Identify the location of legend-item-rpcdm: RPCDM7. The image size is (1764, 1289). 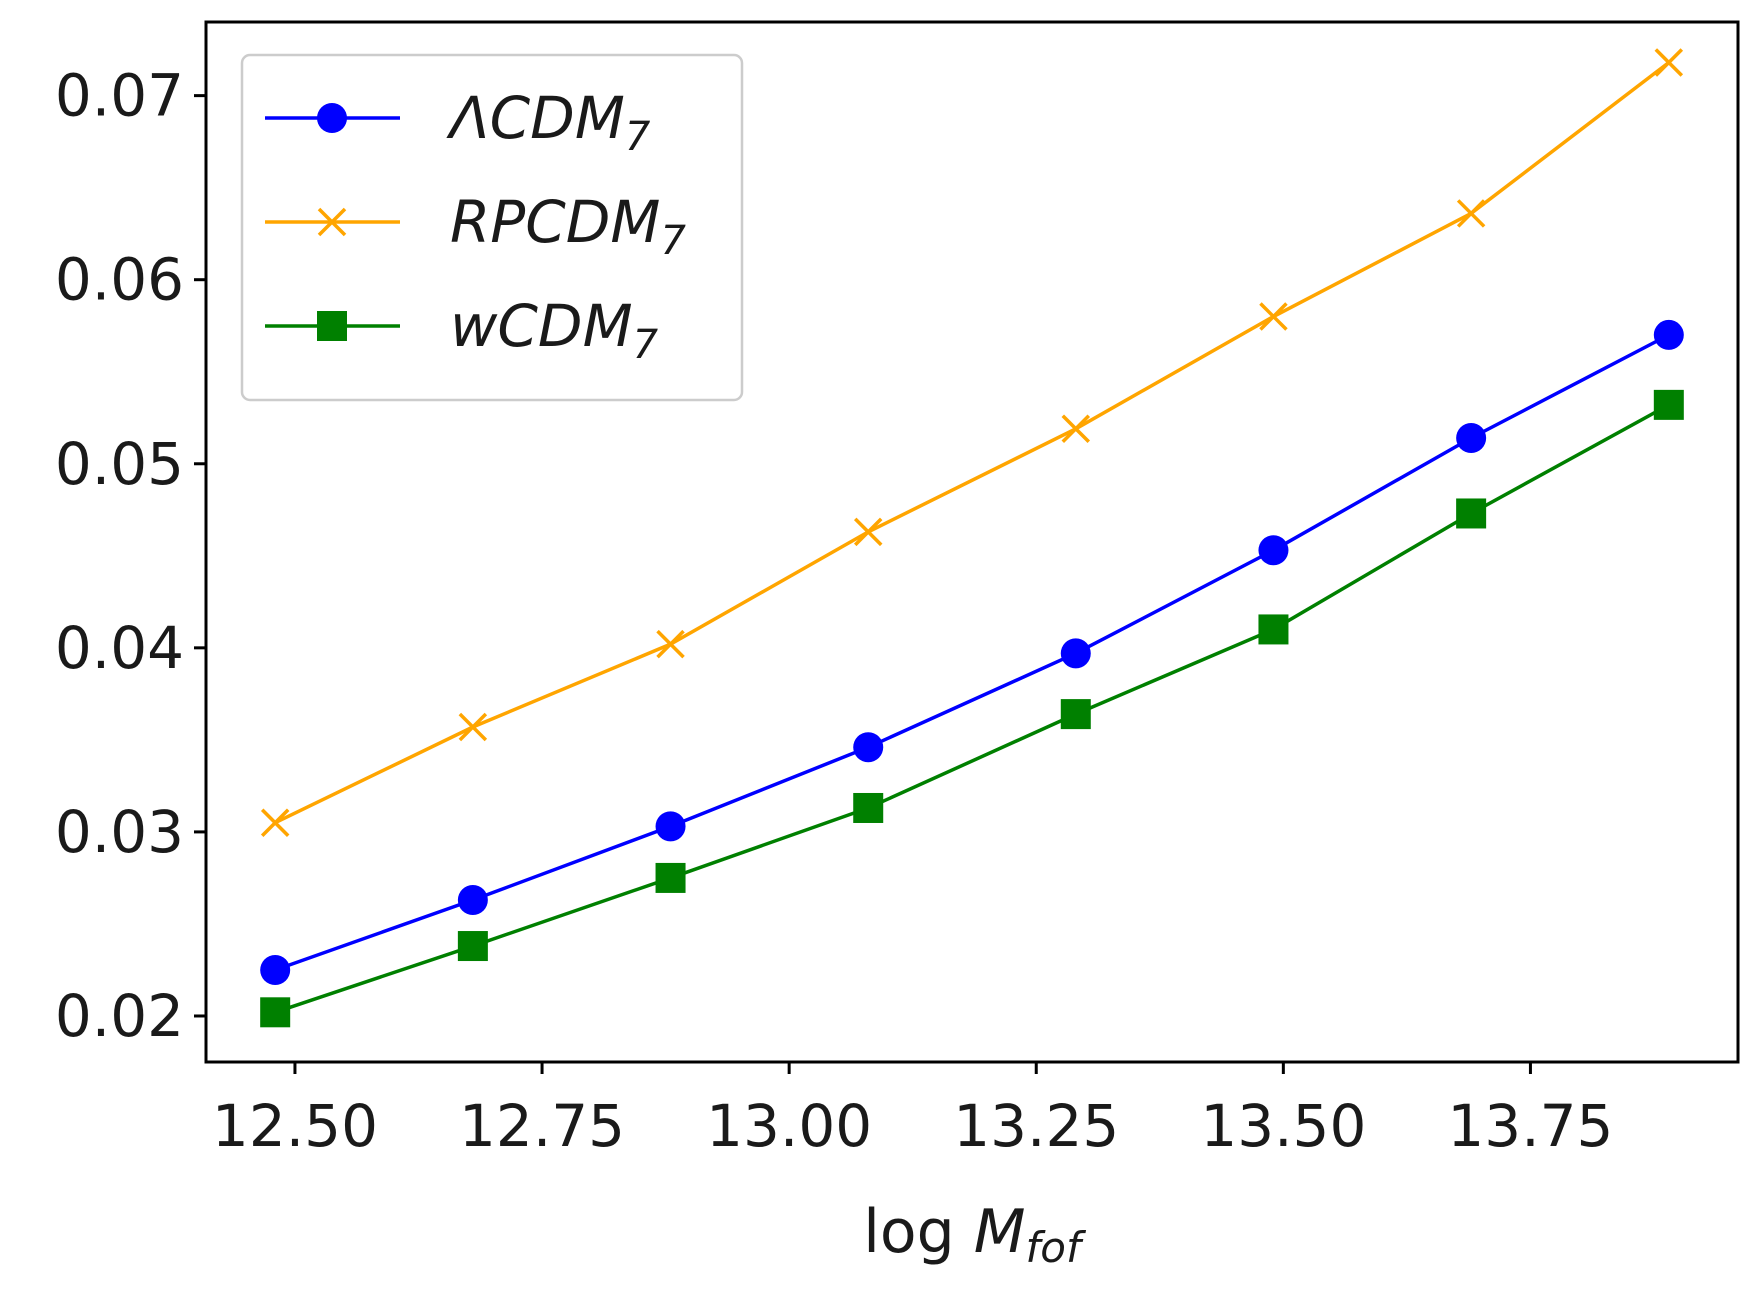
(475, 226).